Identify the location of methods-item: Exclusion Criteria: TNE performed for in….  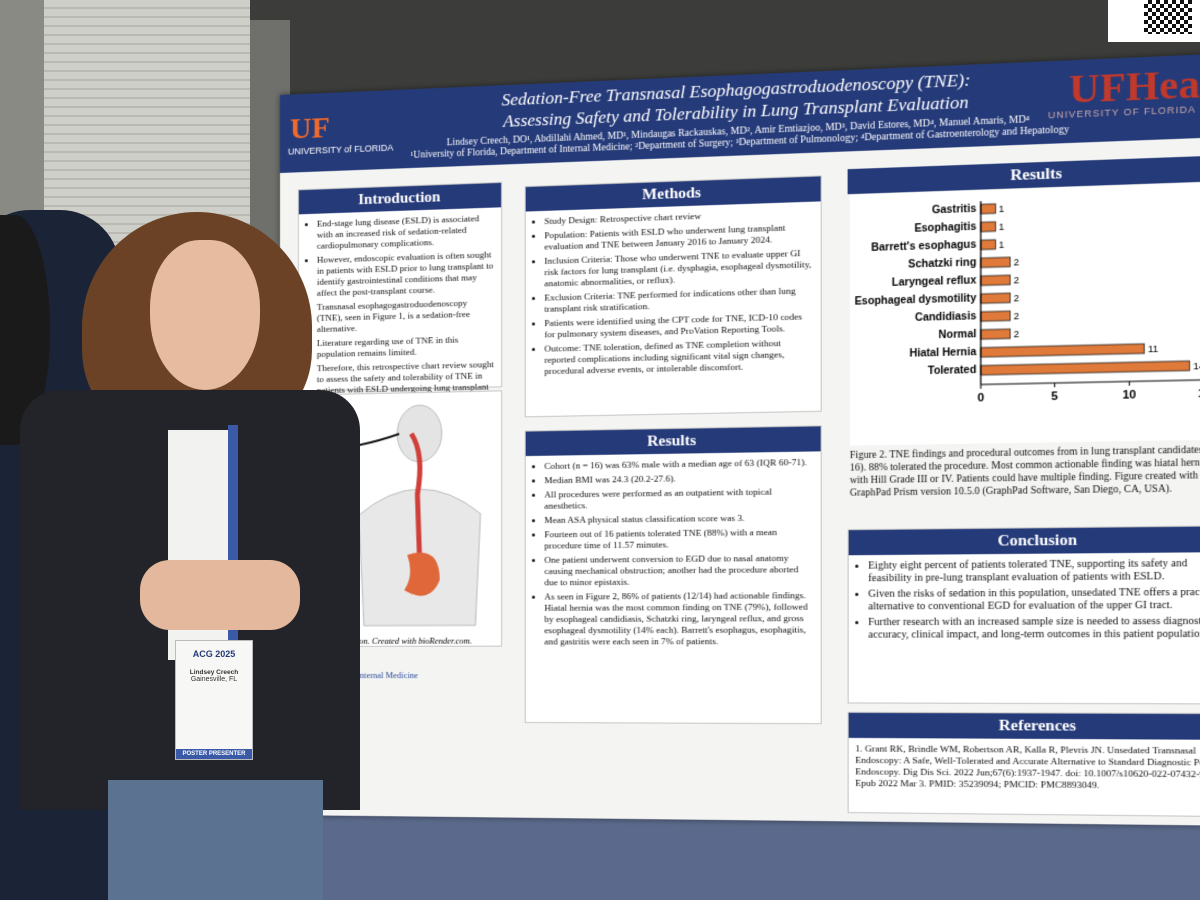
(679, 300).